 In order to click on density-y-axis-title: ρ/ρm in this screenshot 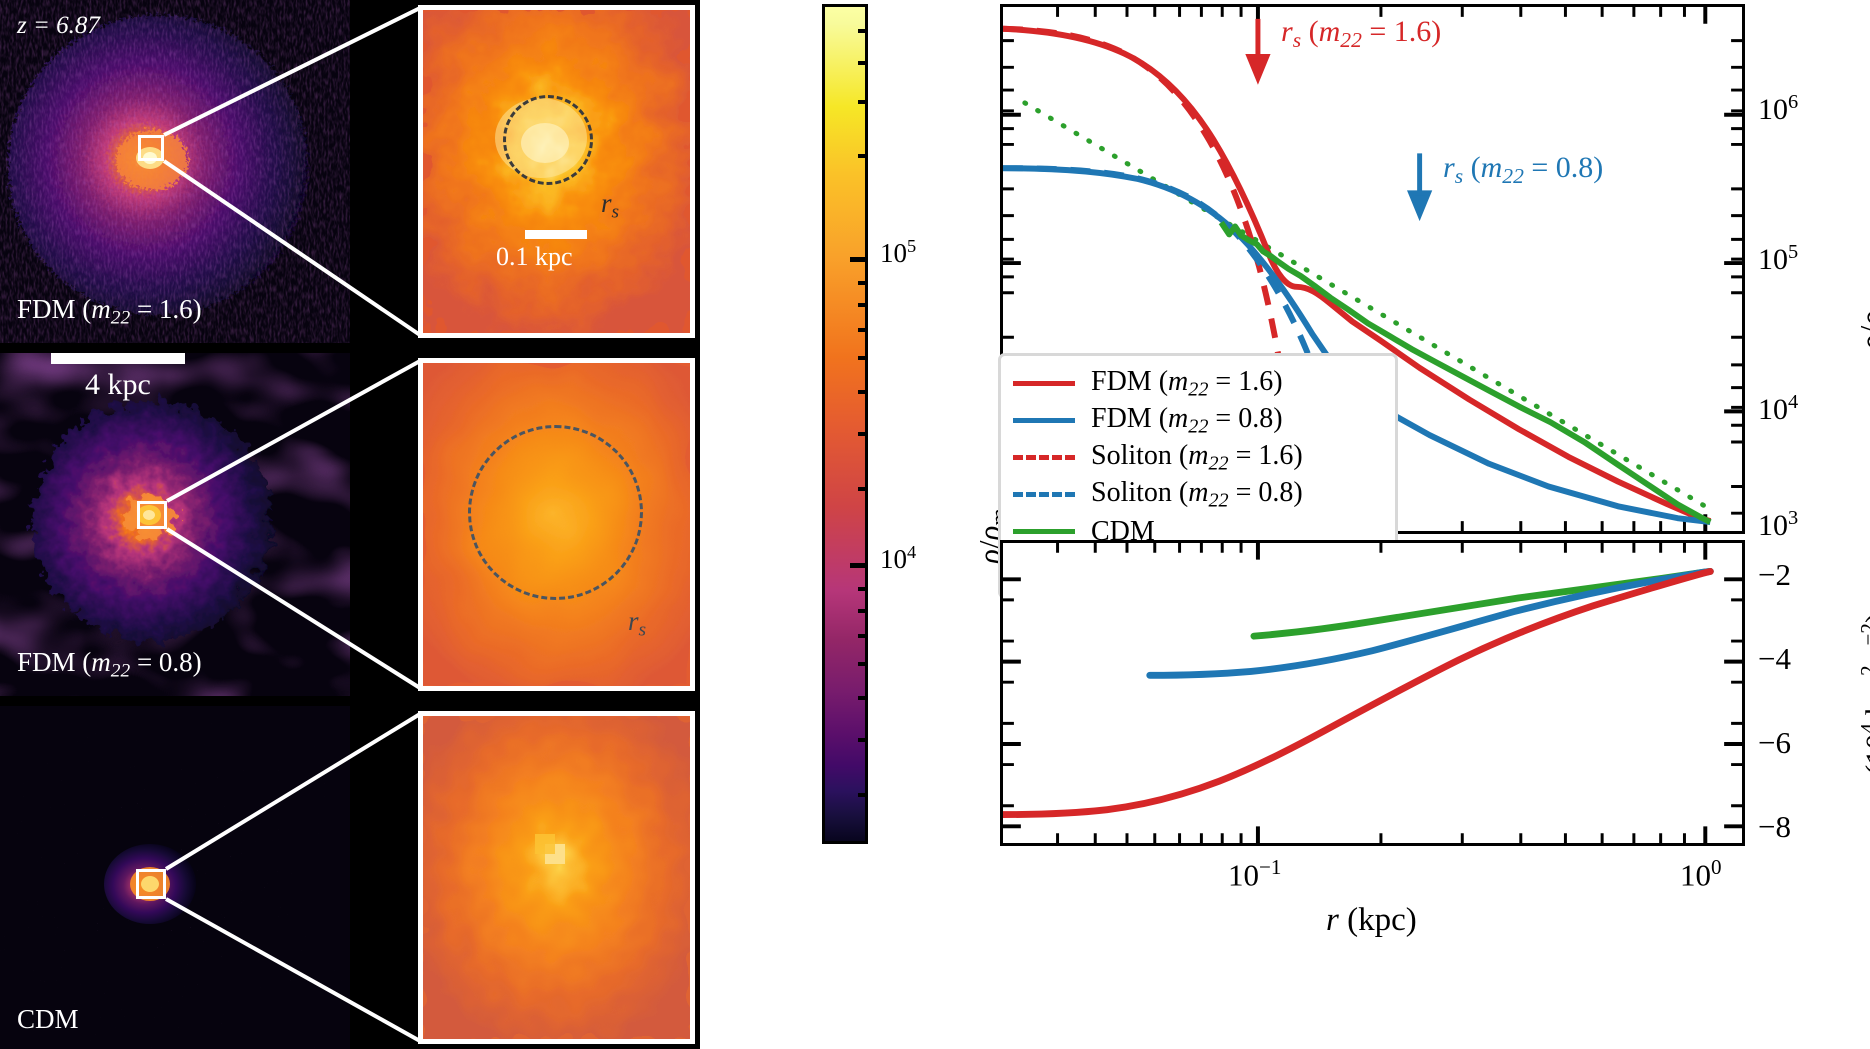, I will do `click(1861, 321)`.